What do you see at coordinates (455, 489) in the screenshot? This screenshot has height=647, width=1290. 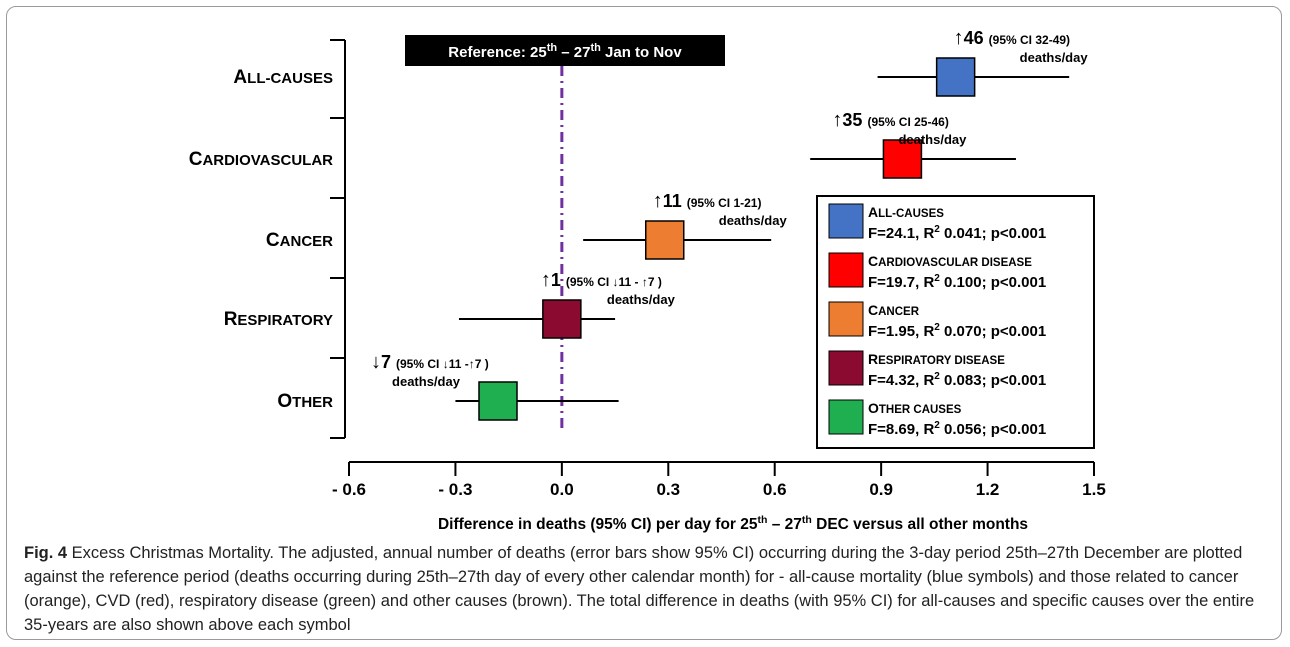 I see `x-tick-label: - 0.3` at bounding box center [455, 489].